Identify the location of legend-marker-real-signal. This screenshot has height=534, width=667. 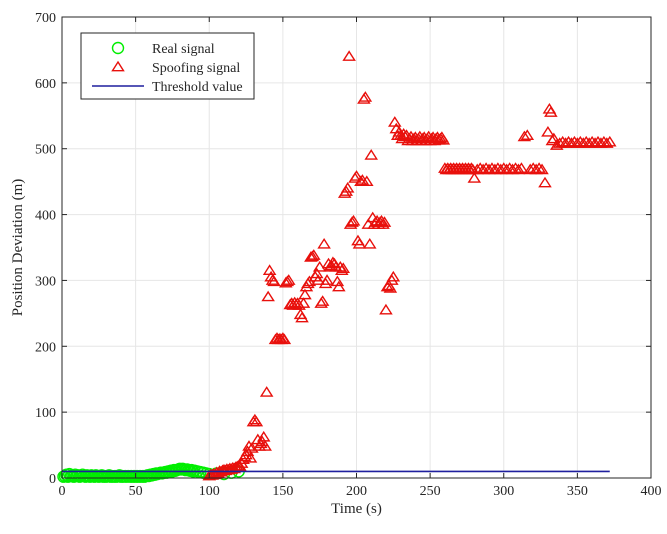
(118, 48).